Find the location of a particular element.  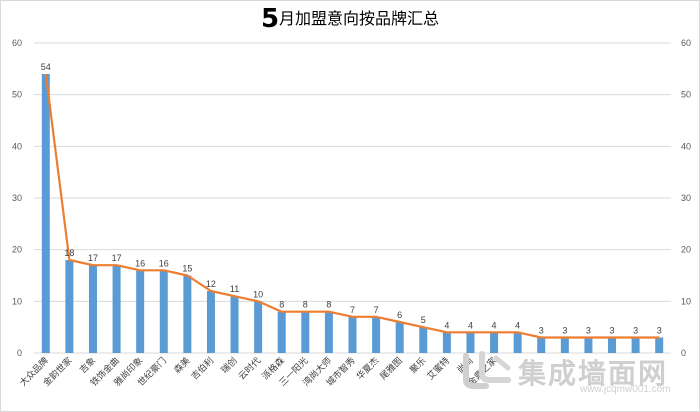

y-tick-label-left: 20 is located at coordinates (17, 250).